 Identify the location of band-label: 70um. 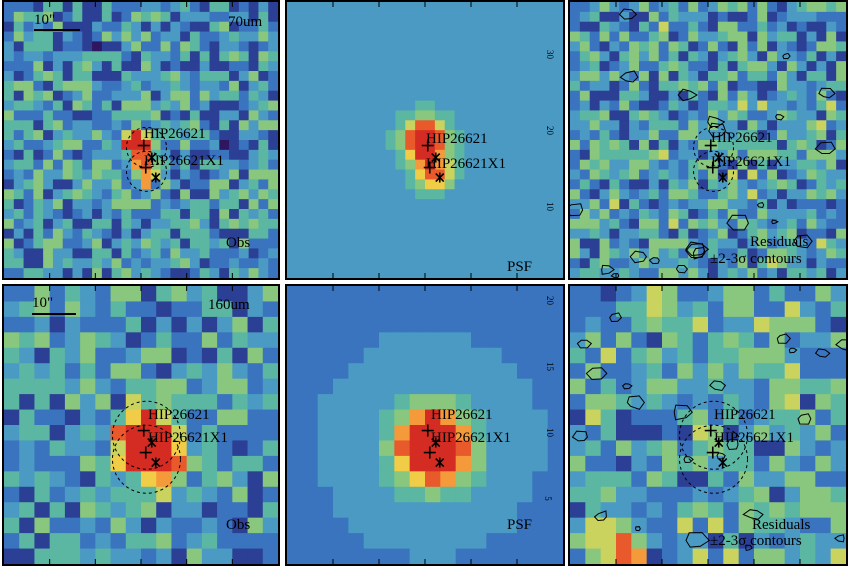
(245, 22).